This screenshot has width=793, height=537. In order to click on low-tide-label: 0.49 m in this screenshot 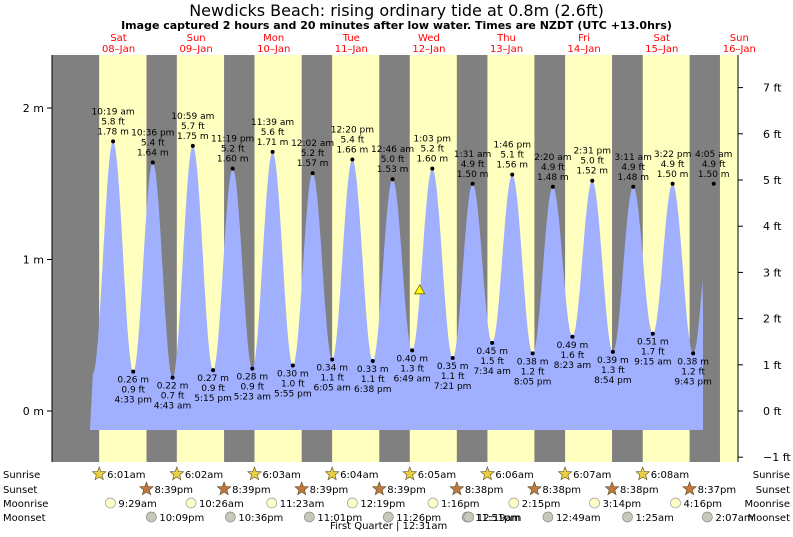, I will do `click(573, 346)`.